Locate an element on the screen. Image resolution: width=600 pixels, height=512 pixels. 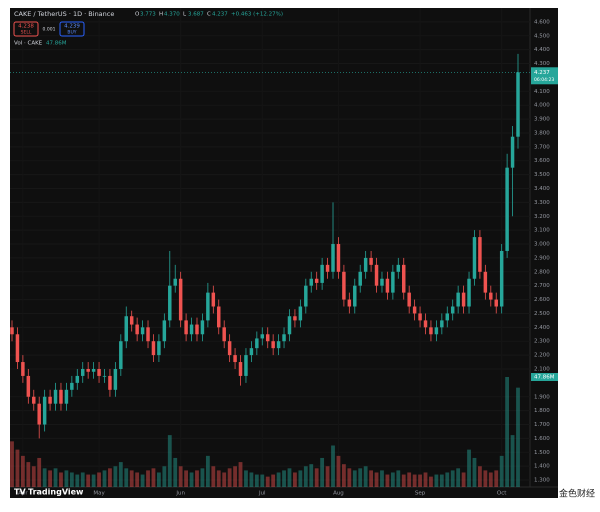
buy-button is located at coordinates (72, 29).